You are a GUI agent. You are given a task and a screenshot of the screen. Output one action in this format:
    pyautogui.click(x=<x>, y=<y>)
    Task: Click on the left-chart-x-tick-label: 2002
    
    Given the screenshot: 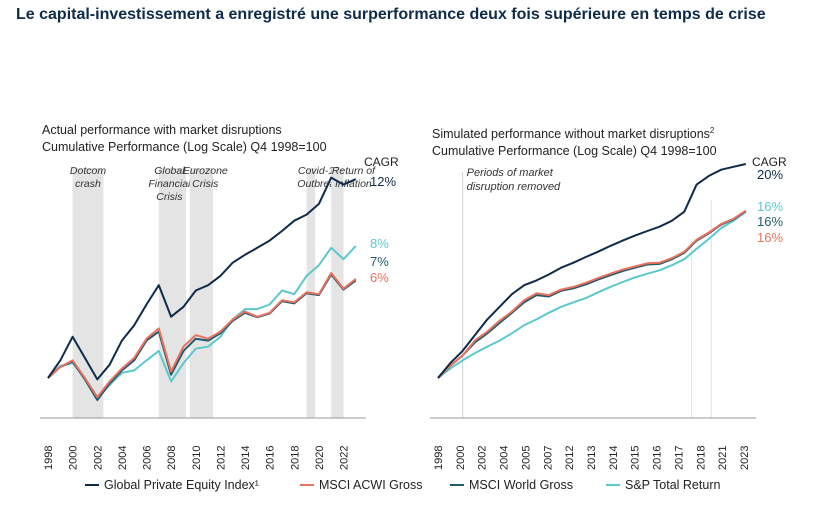 What is the action you would take?
    pyautogui.click(x=98, y=458)
    